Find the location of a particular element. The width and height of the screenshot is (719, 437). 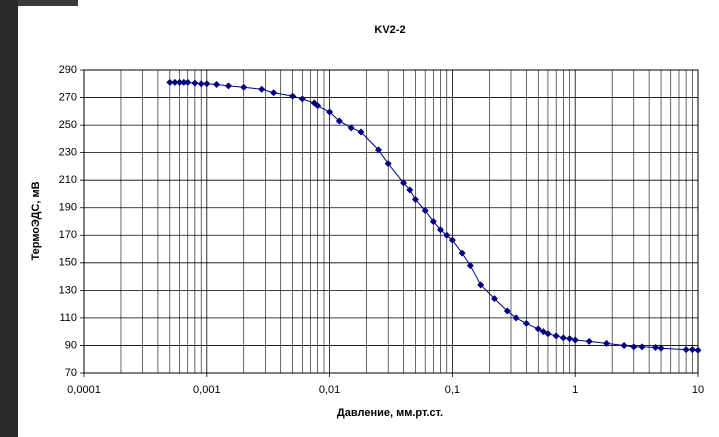

x-tick-label: 0,1 is located at coordinates (452, 390).